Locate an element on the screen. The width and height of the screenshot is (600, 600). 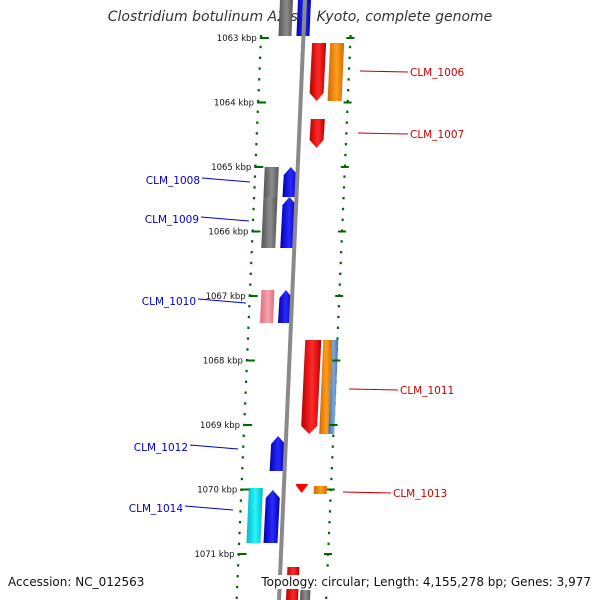
gene-label-clm-1013: CLM_1013 is located at coordinates (420, 494).